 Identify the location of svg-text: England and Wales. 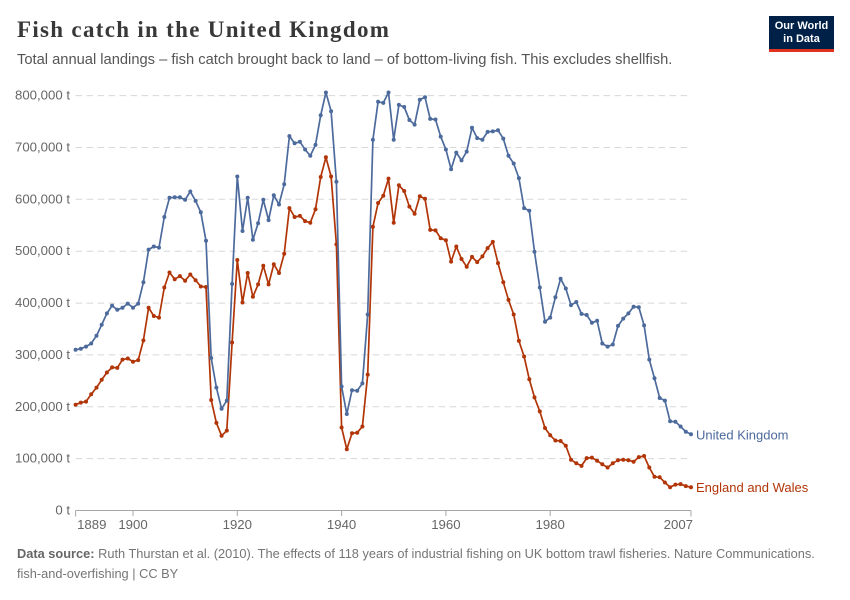
(752, 487).